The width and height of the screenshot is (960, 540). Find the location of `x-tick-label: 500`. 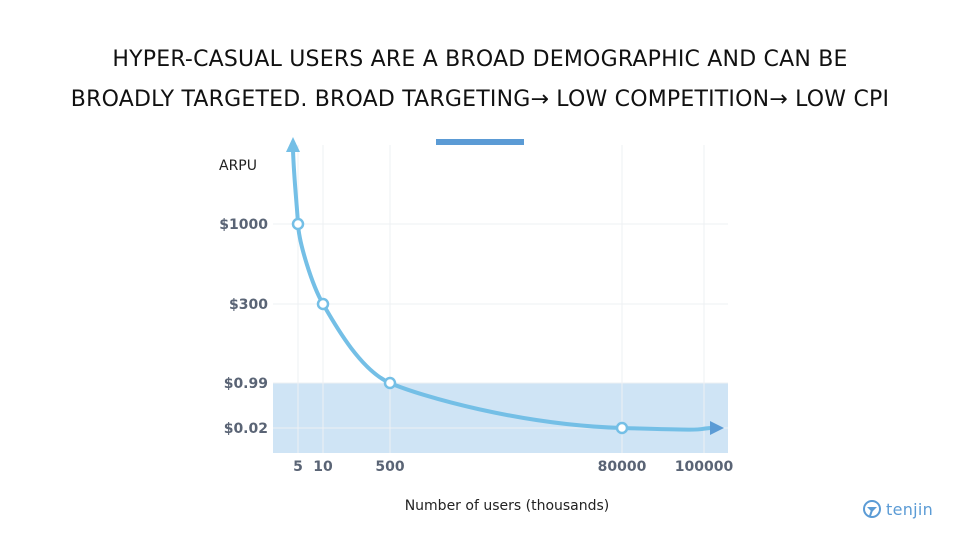

x-tick-label: 500 is located at coordinates (389, 467).